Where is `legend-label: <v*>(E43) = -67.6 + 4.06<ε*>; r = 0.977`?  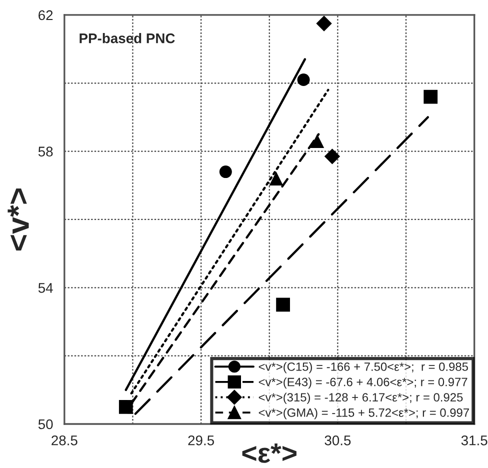
legend-label: <v*>(E43) = -67.6 + 4.06<ε*>; r = 0.977 is located at coordinates (363, 383).